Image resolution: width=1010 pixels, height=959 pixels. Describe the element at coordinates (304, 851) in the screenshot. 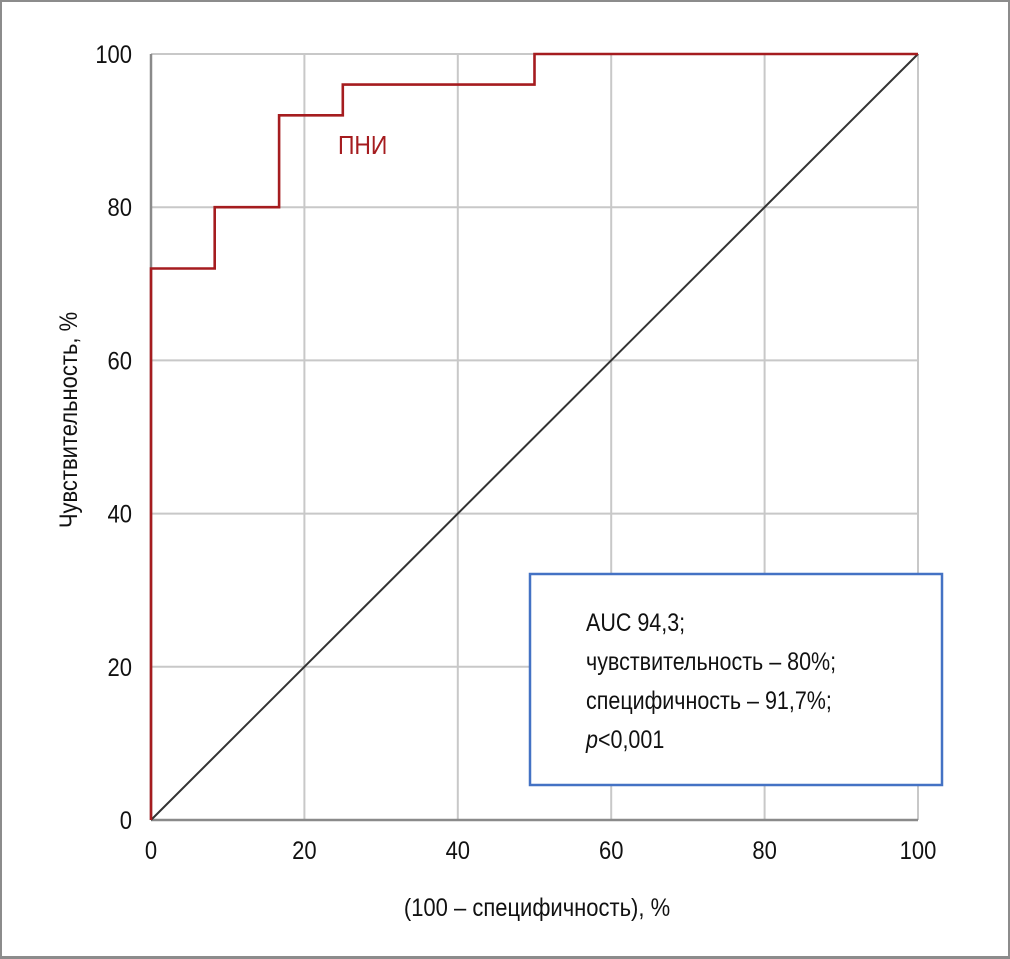

I see `x-tick-label: 20` at that location.